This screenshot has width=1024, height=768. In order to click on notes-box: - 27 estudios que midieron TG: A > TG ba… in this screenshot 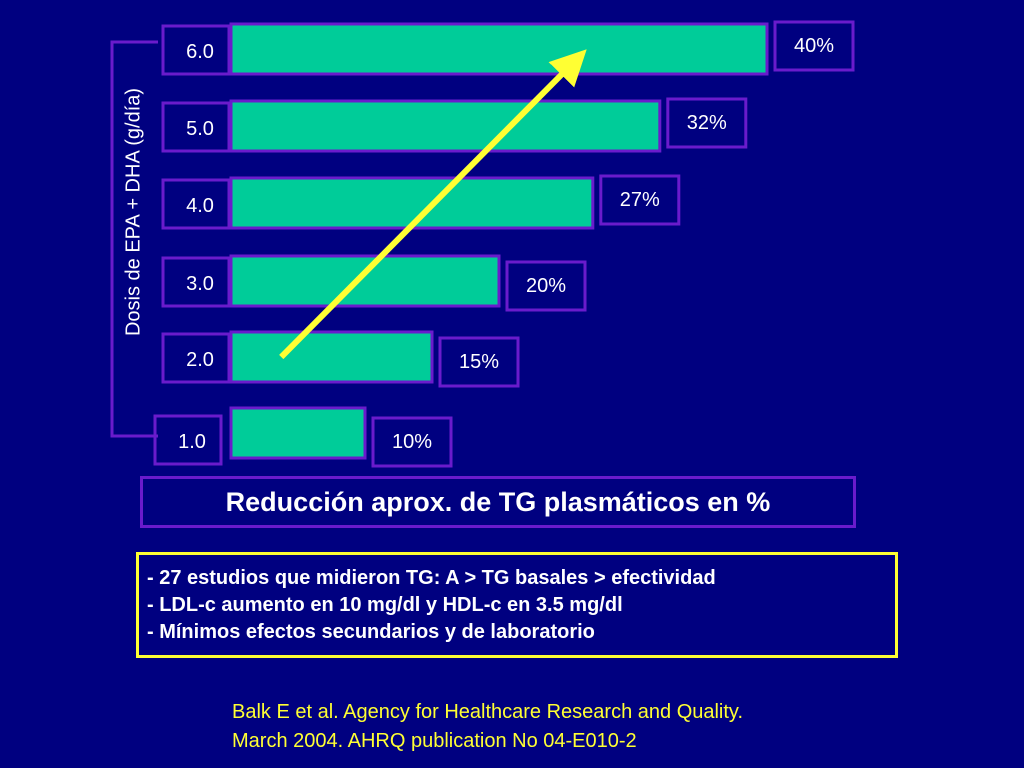, I will do `click(517, 605)`.